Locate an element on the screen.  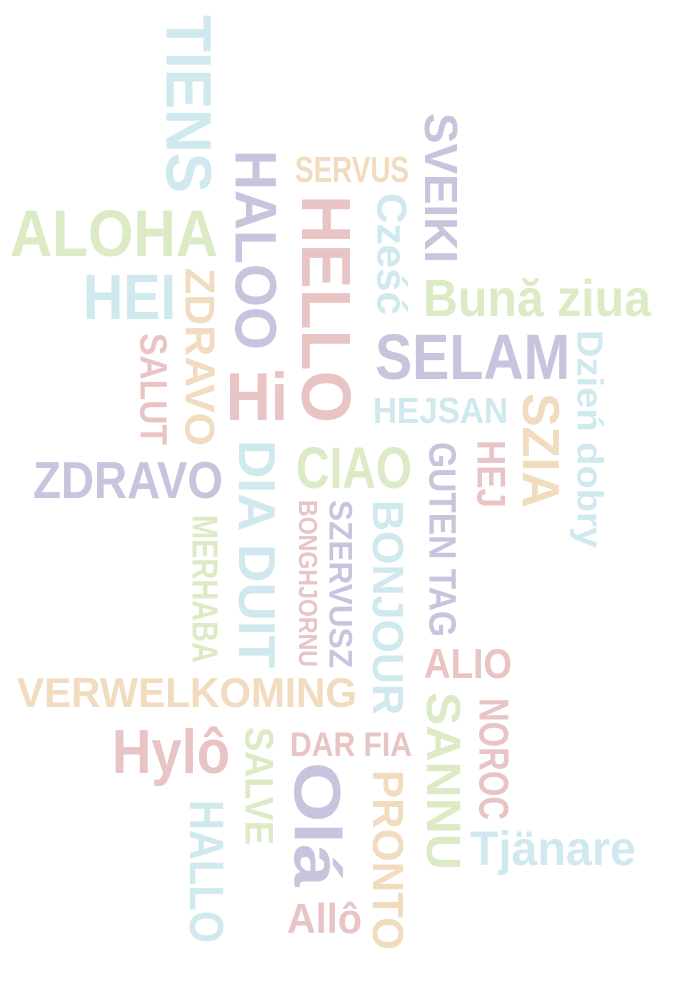
word-zdravo: ZDRAVO is located at coordinates (128, 481).